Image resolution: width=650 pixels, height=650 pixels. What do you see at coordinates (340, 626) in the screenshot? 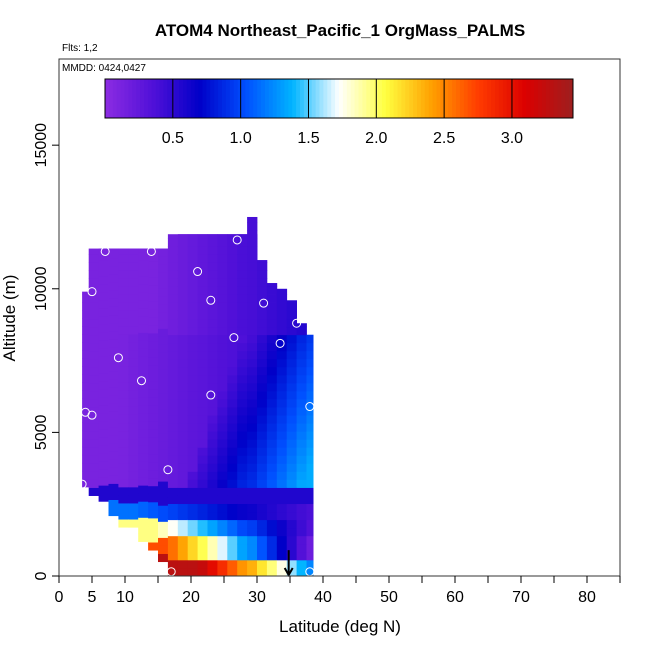
I see `x-axis-label: Latitude (deg N)` at bounding box center [340, 626].